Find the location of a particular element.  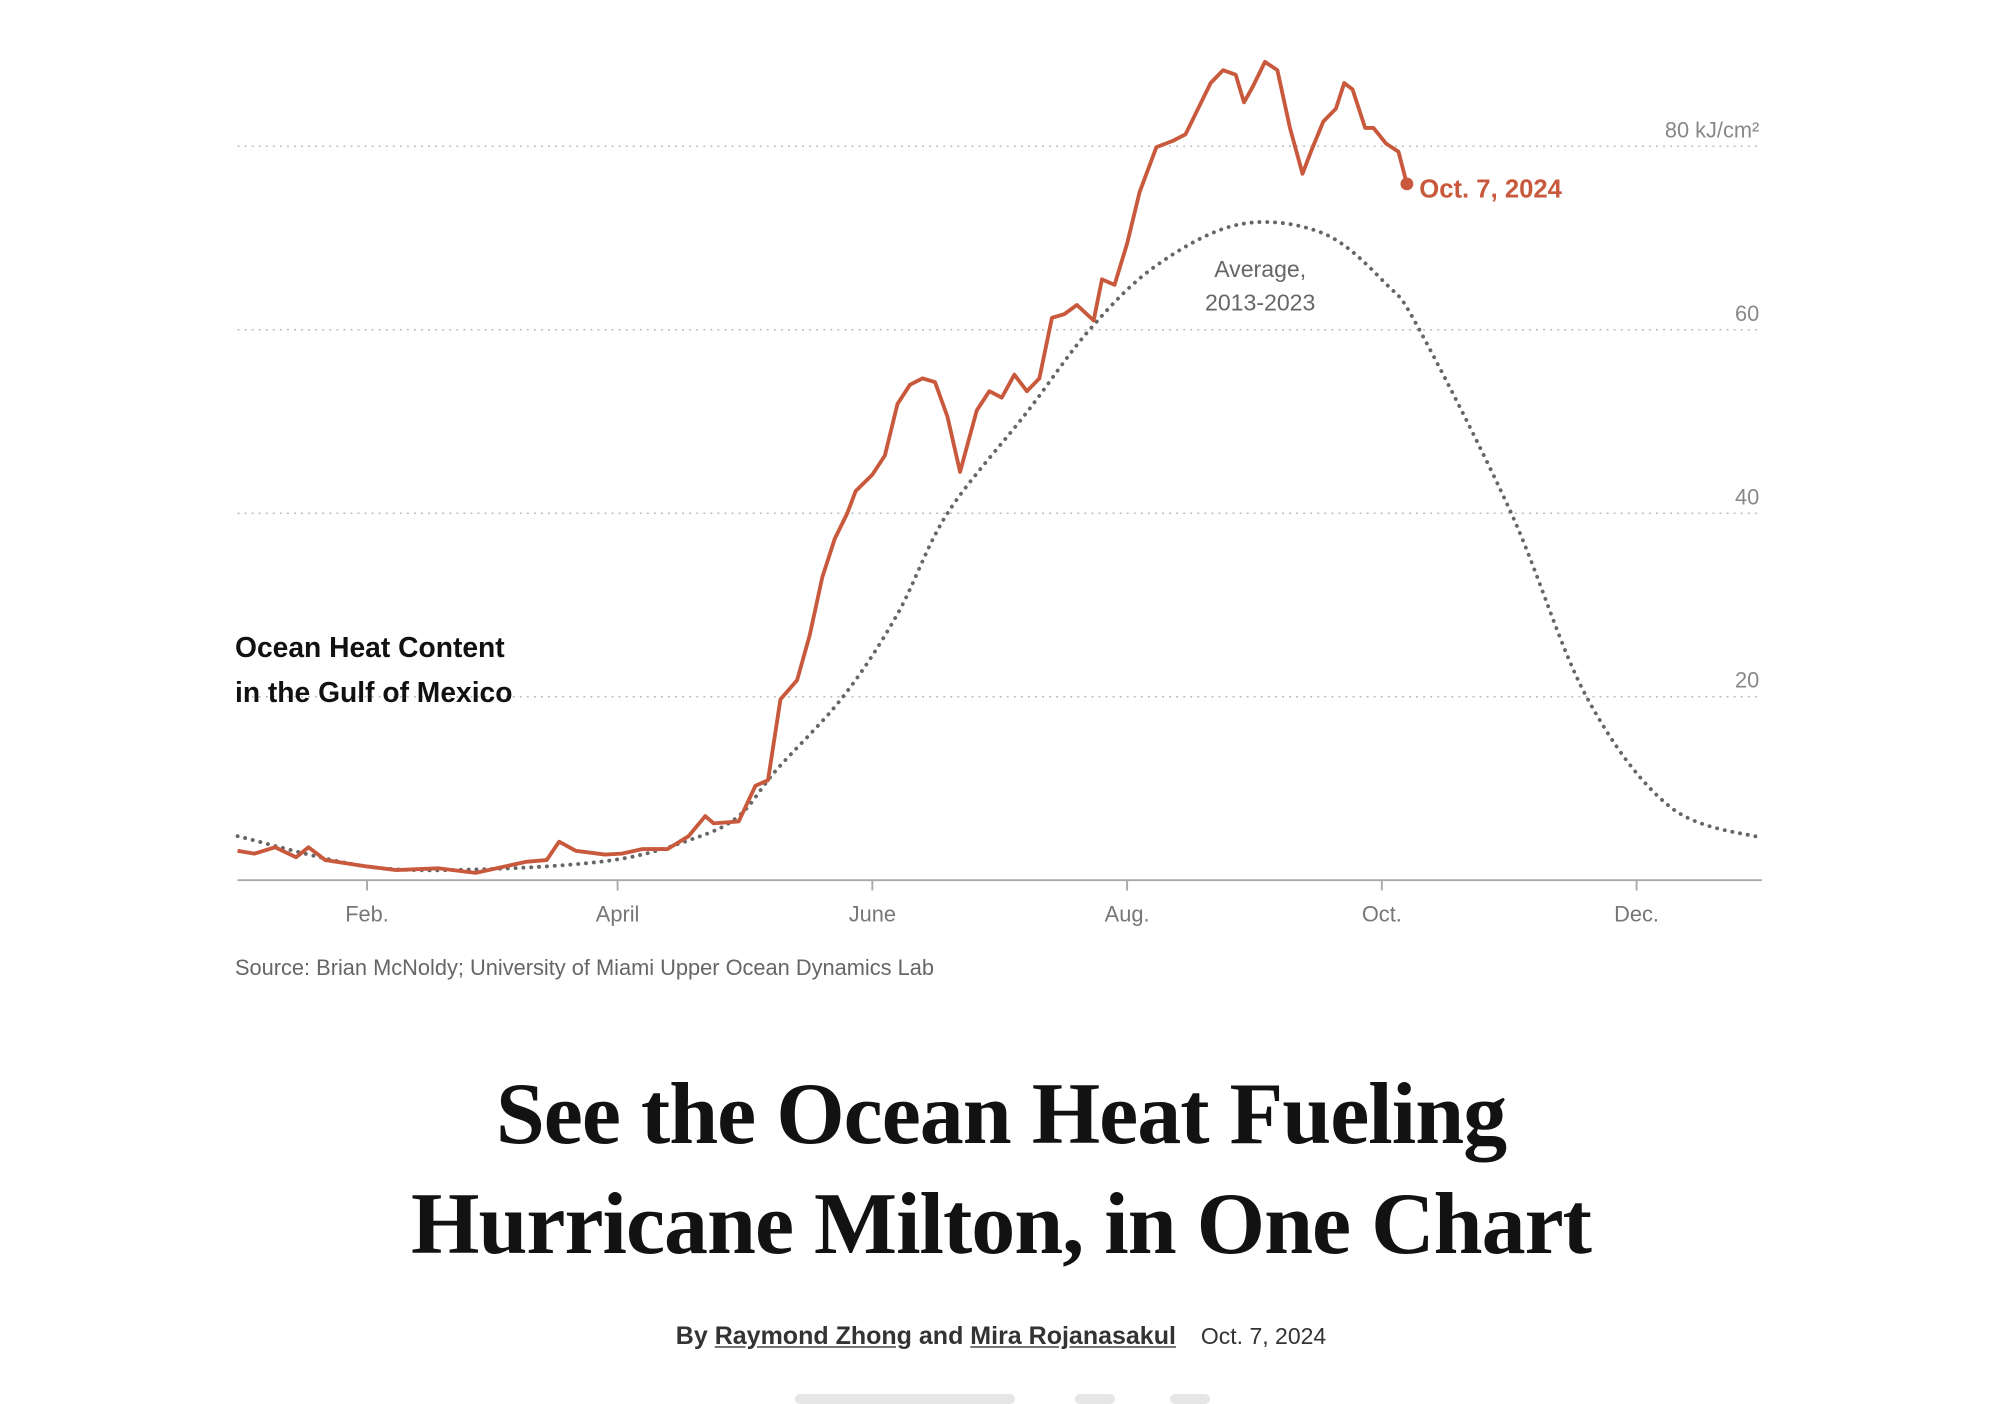

x-tick-label: April is located at coordinates (618, 913).